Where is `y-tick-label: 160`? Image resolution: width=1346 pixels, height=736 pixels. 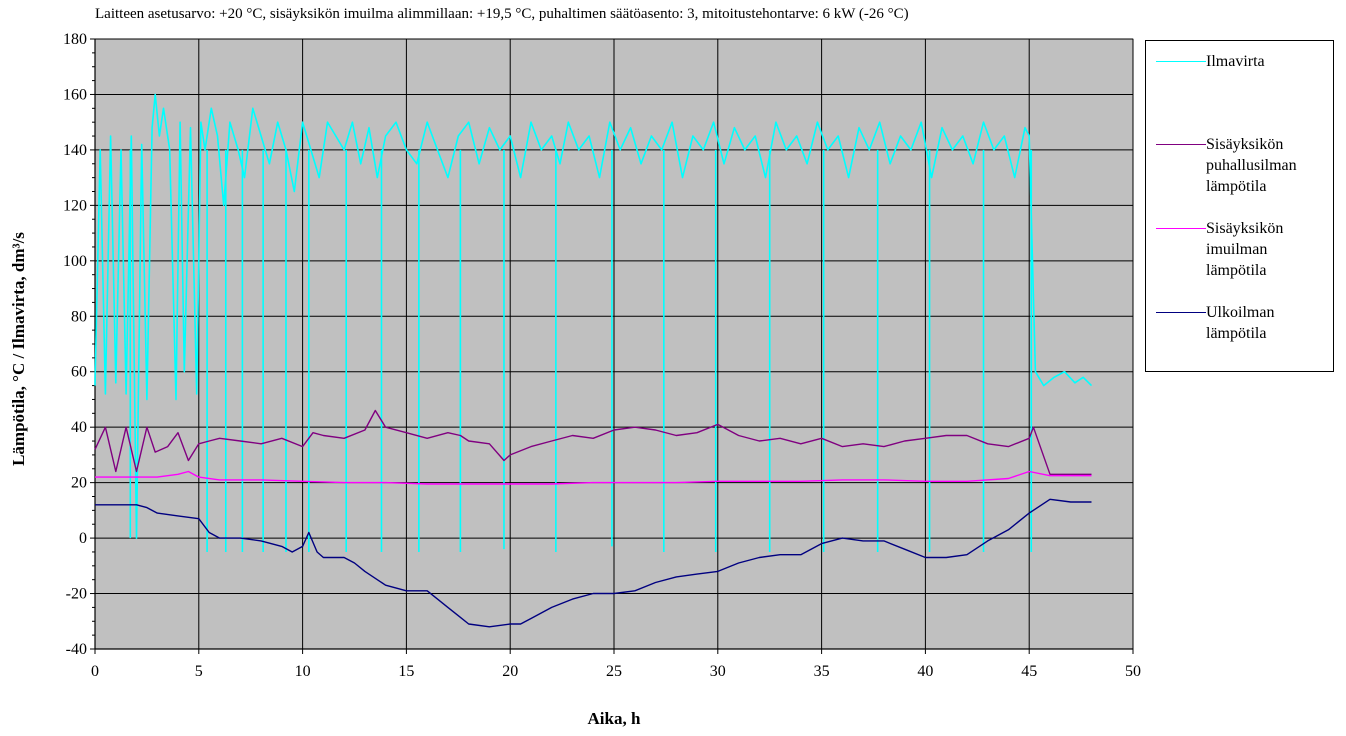 y-tick-label: 160 is located at coordinates (75, 94).